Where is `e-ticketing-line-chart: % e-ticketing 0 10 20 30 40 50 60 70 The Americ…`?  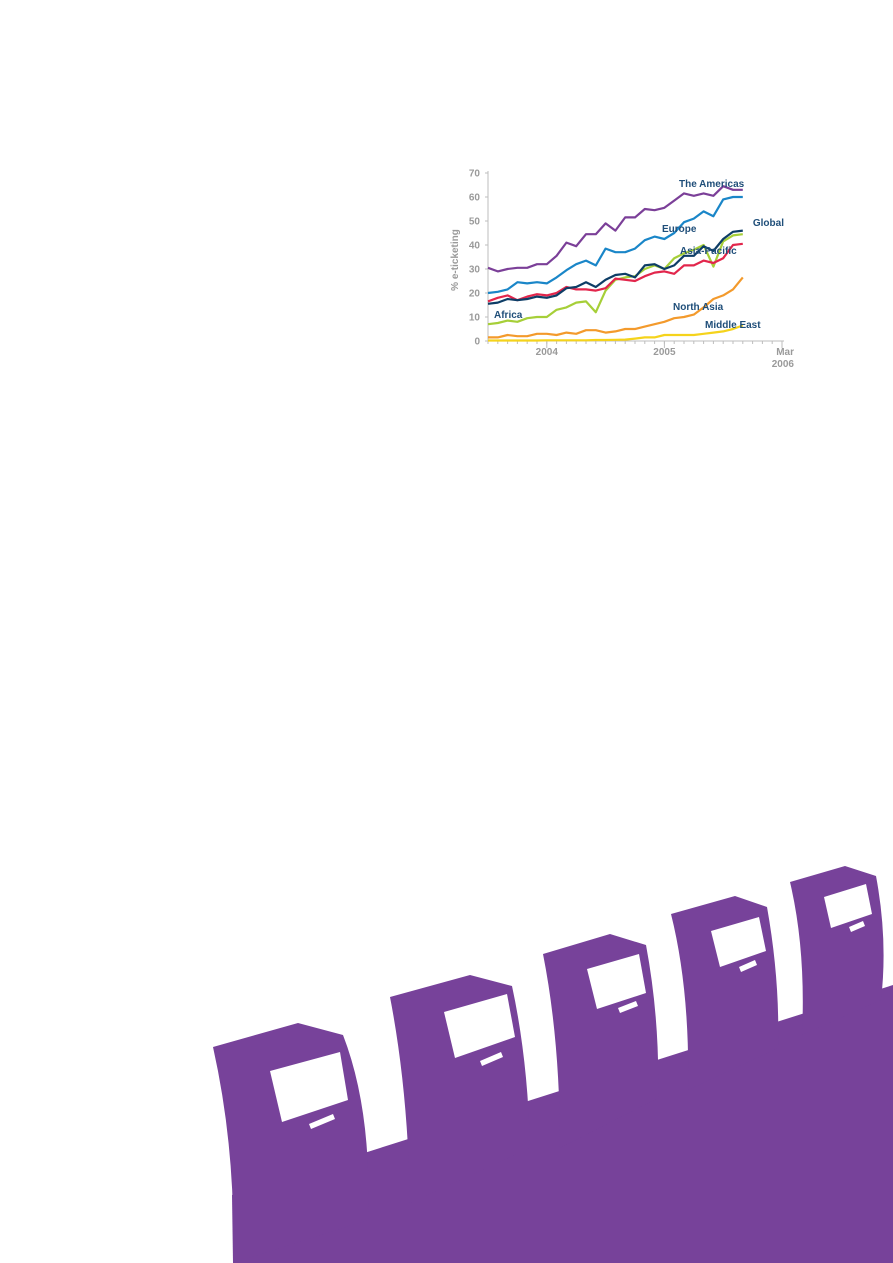
e-ticketing-line-chart: % e-ticketing 0 10 20 30 40 50 60 70 The Americ… is located at coordinates (622, 270).